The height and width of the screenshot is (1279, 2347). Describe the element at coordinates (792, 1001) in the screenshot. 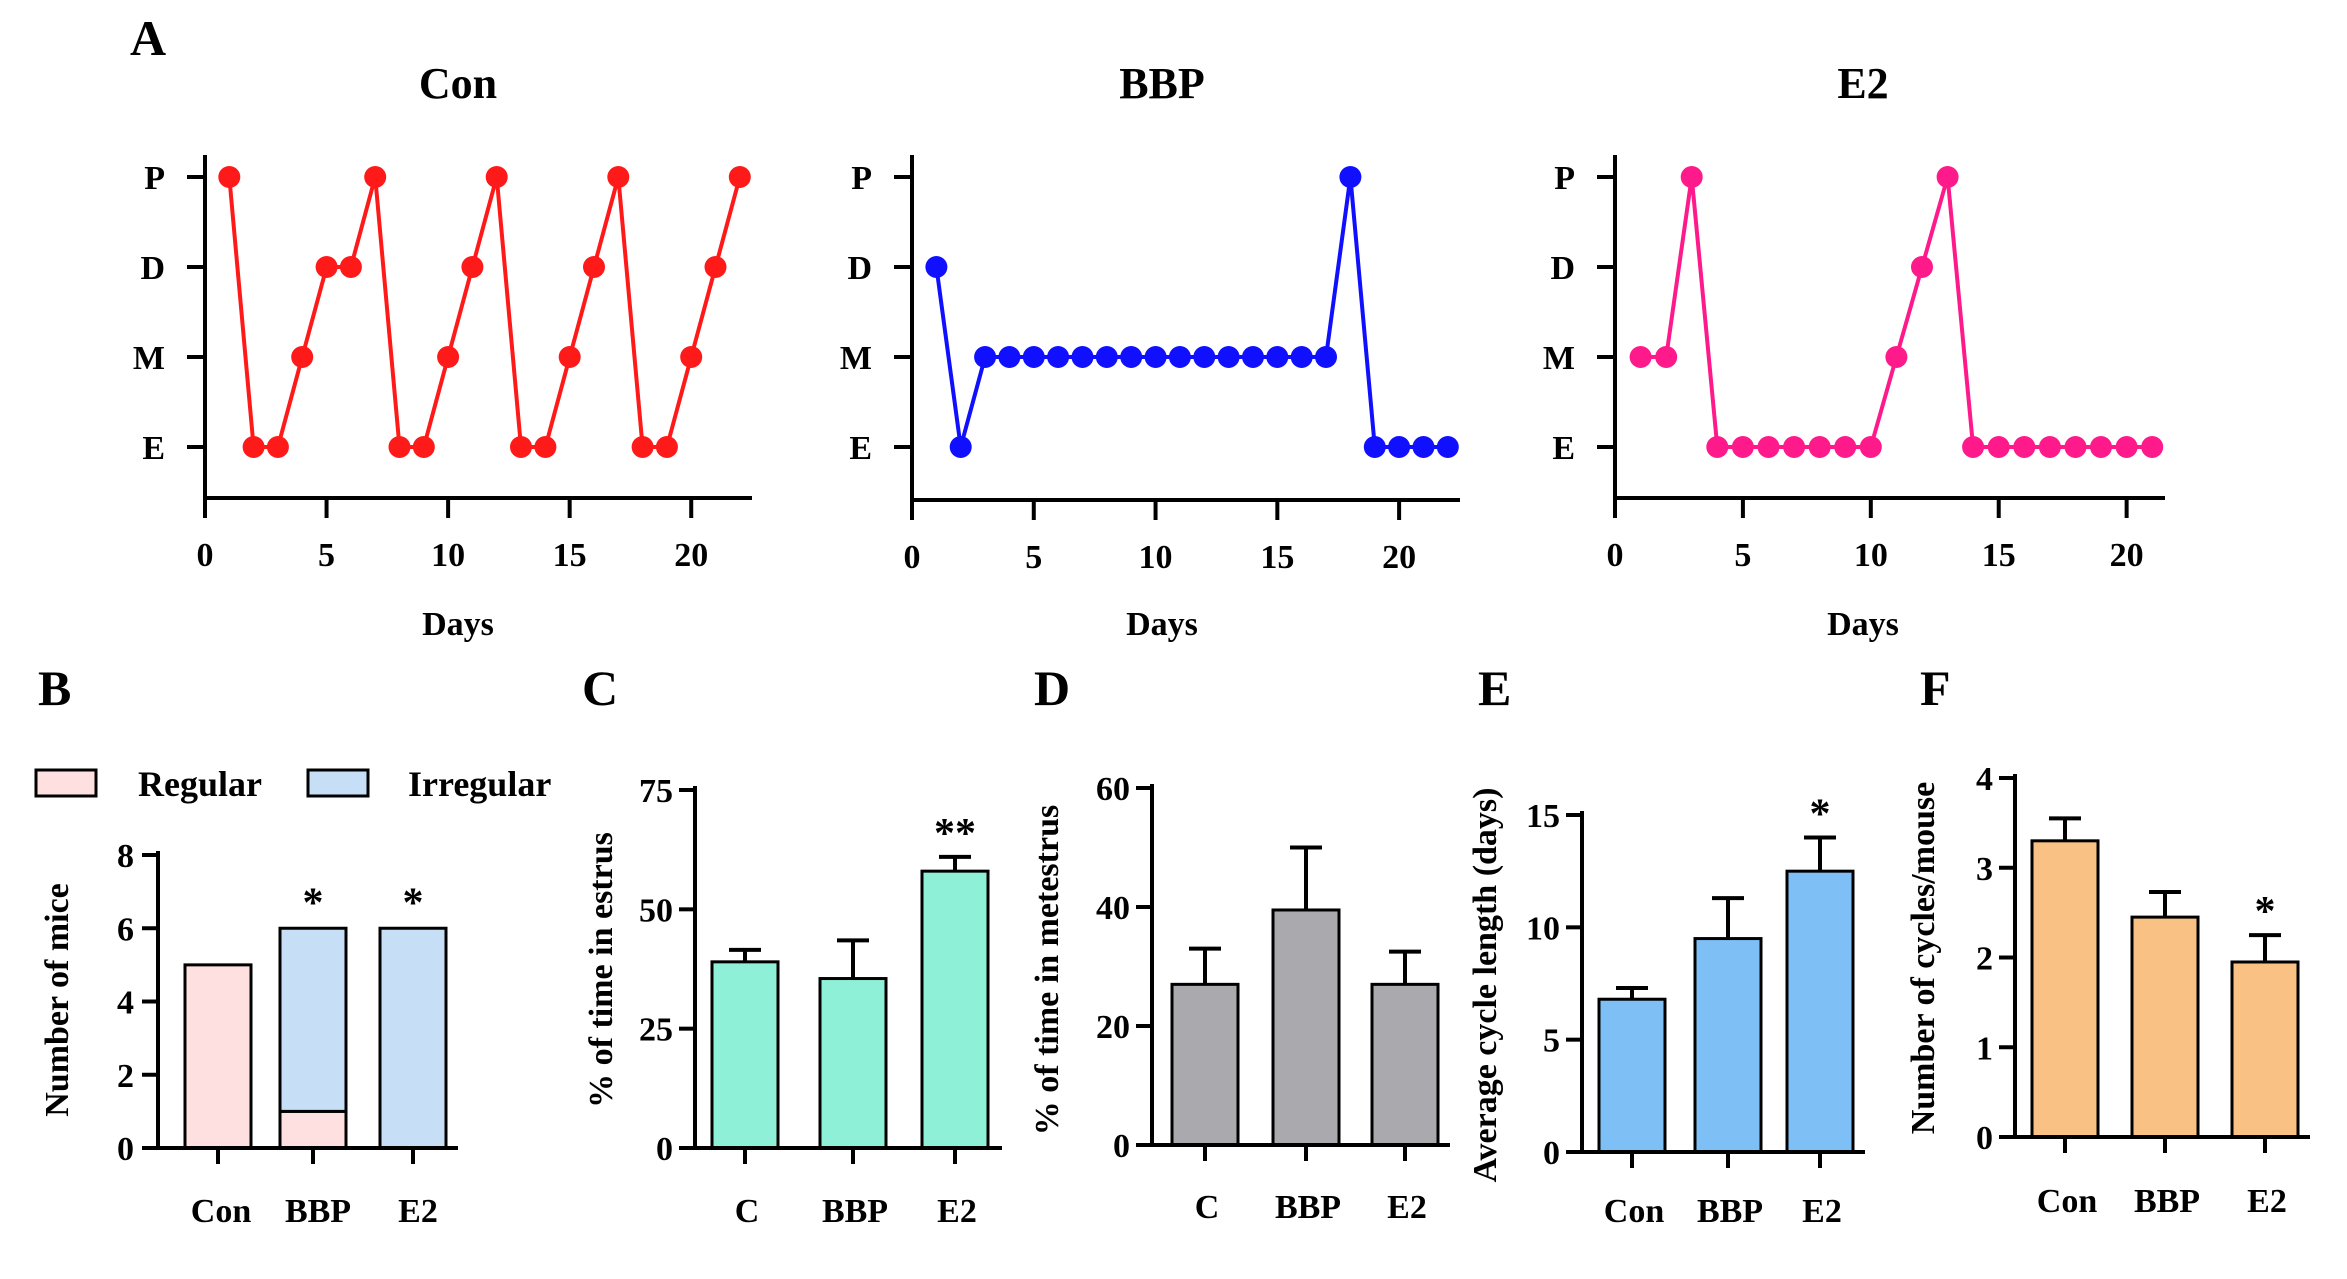

I see `bar-chart-c: C BBP ** E2 0 25 50 75 % of time in estrus` at that location.